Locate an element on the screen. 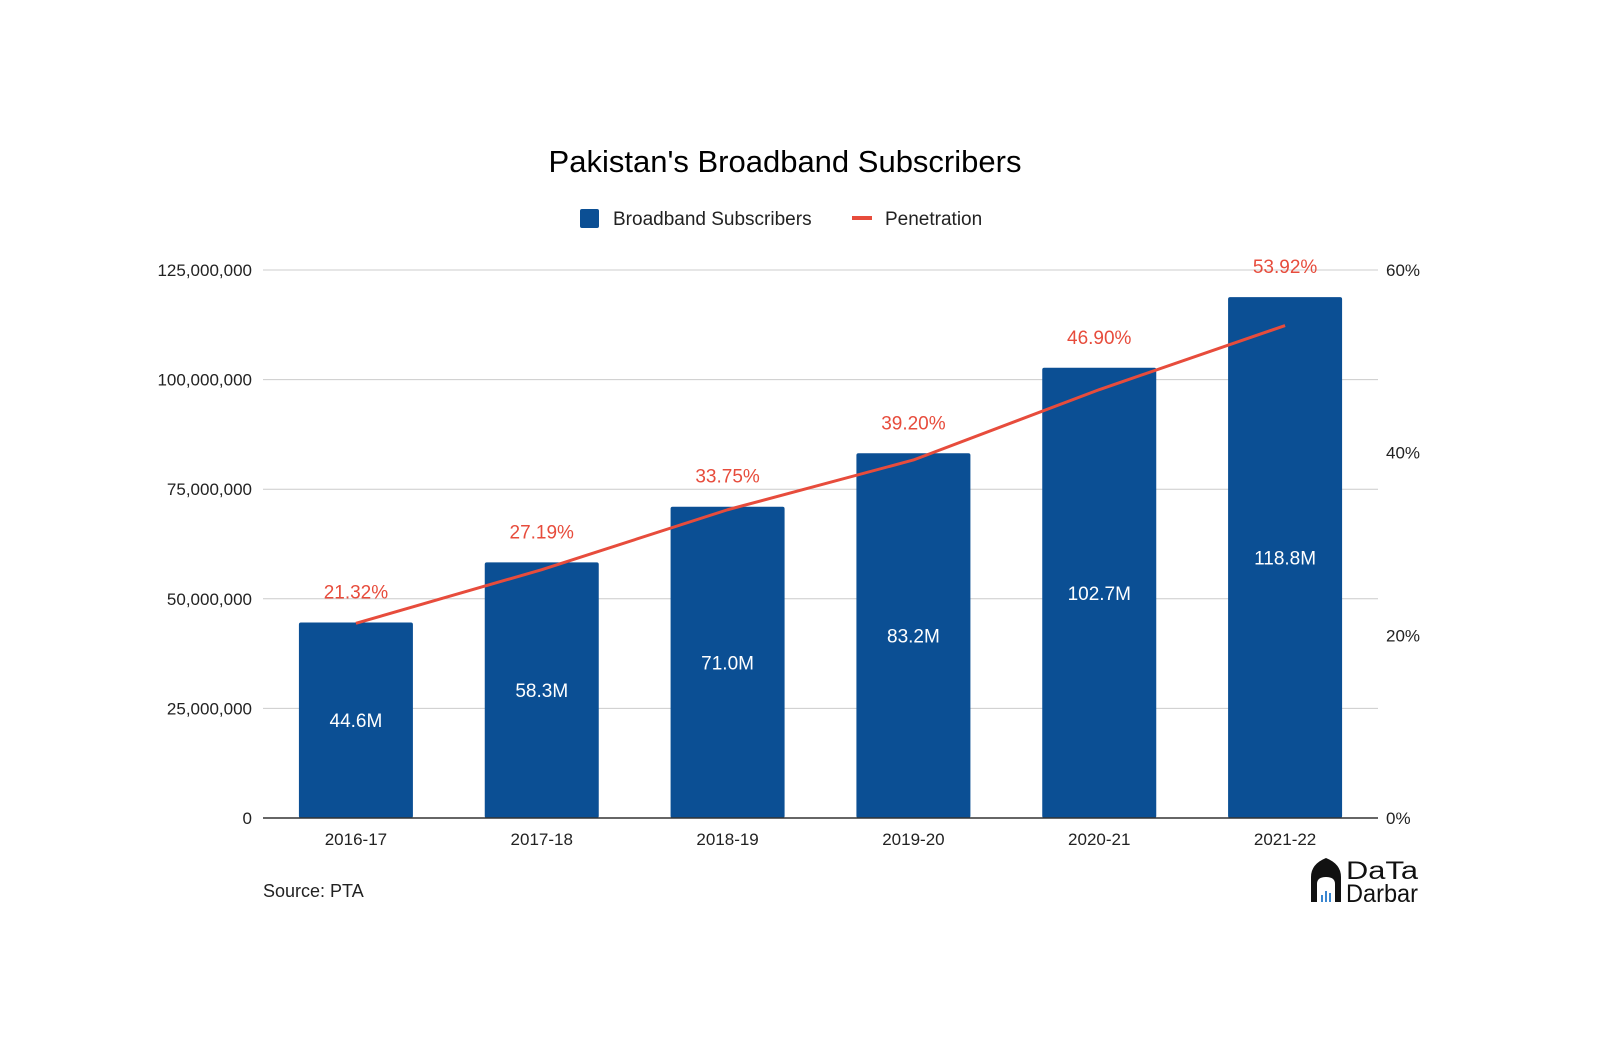 The image size is (1598, 1063). x-tick-label: 2021-22 is located at coordinates (1285, 839).